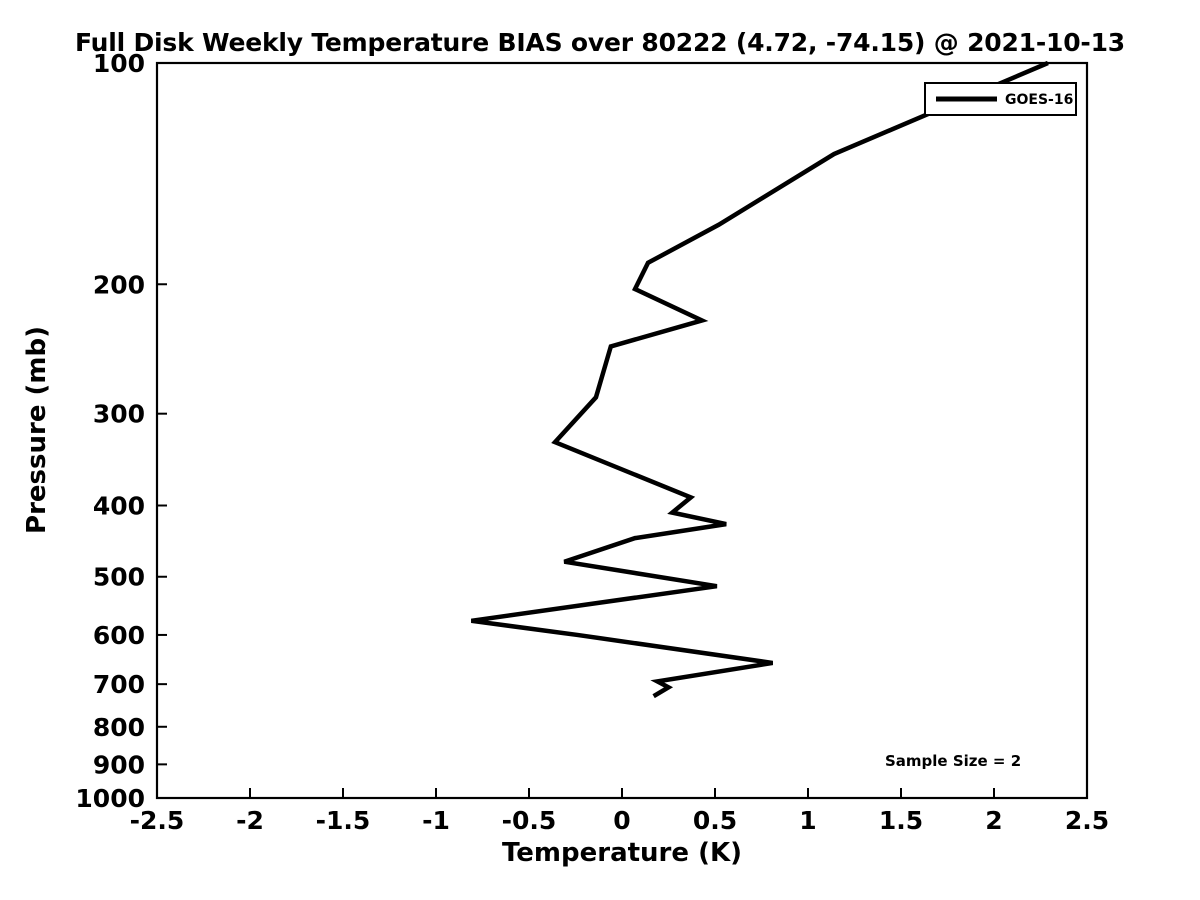 This screenshot has width=1200, height=900. What do you see at coordinates (622, 853) in the screenshot?
I see `x-axis-title: Temperature (K)` at bounding box center [622, 853].